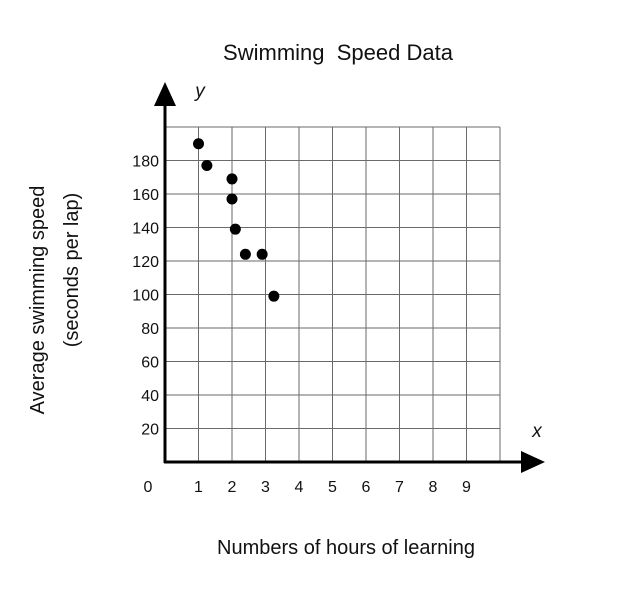 The image size is (635, 595). What do you see at coordinates (145, 195) in the screenshot?
I see `y-tick-label: 160` at bounding box center [145, 195].